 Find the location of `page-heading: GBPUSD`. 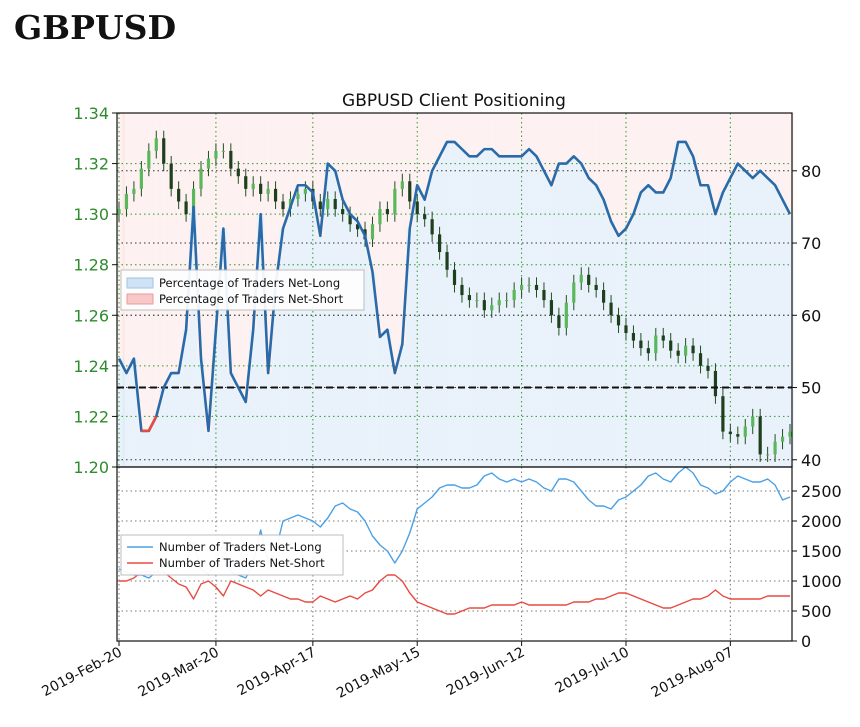

page-heading: GBPUSD is located at coordinates (95, 27).